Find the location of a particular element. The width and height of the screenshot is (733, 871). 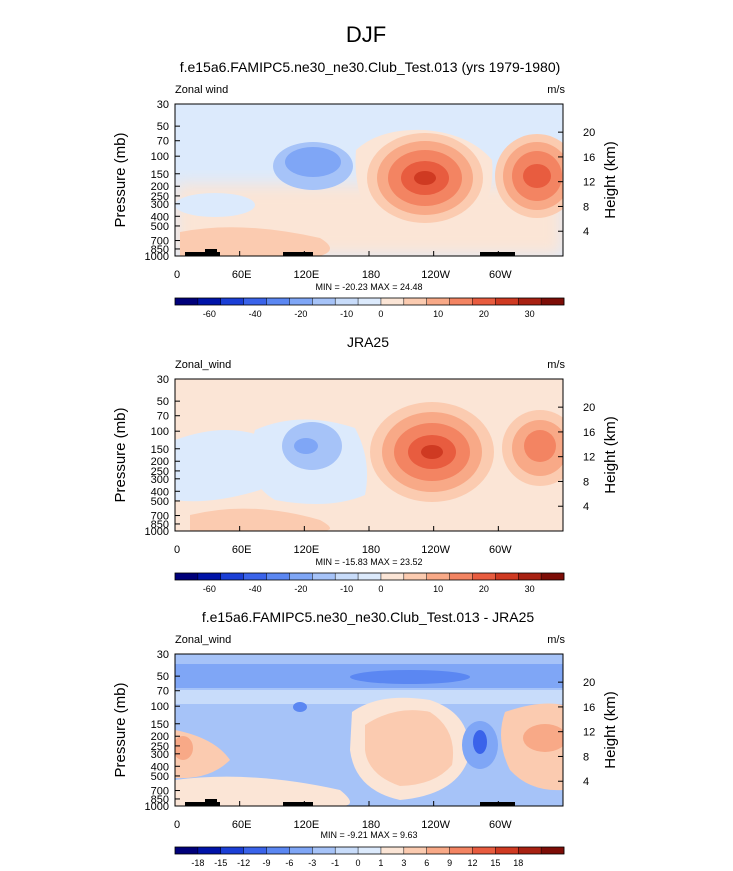

y-tick-label: 50 is located at coordinates (163, 677).